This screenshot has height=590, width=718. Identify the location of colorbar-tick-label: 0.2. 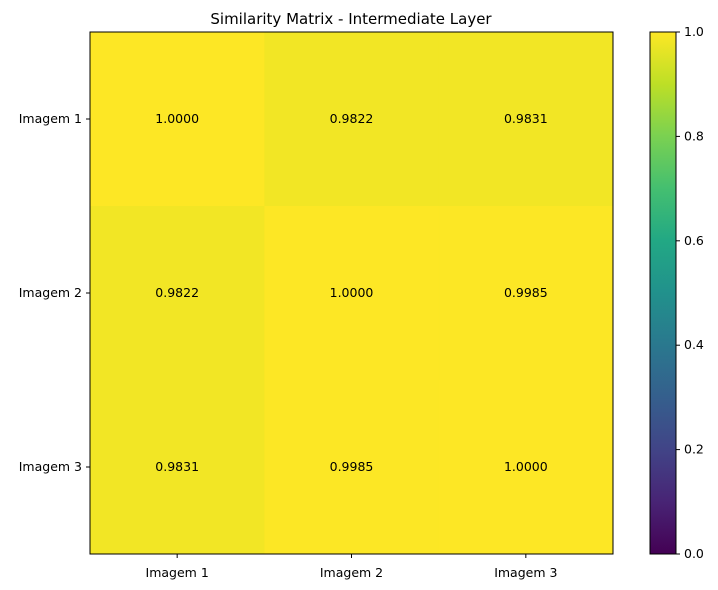
(694, 449).